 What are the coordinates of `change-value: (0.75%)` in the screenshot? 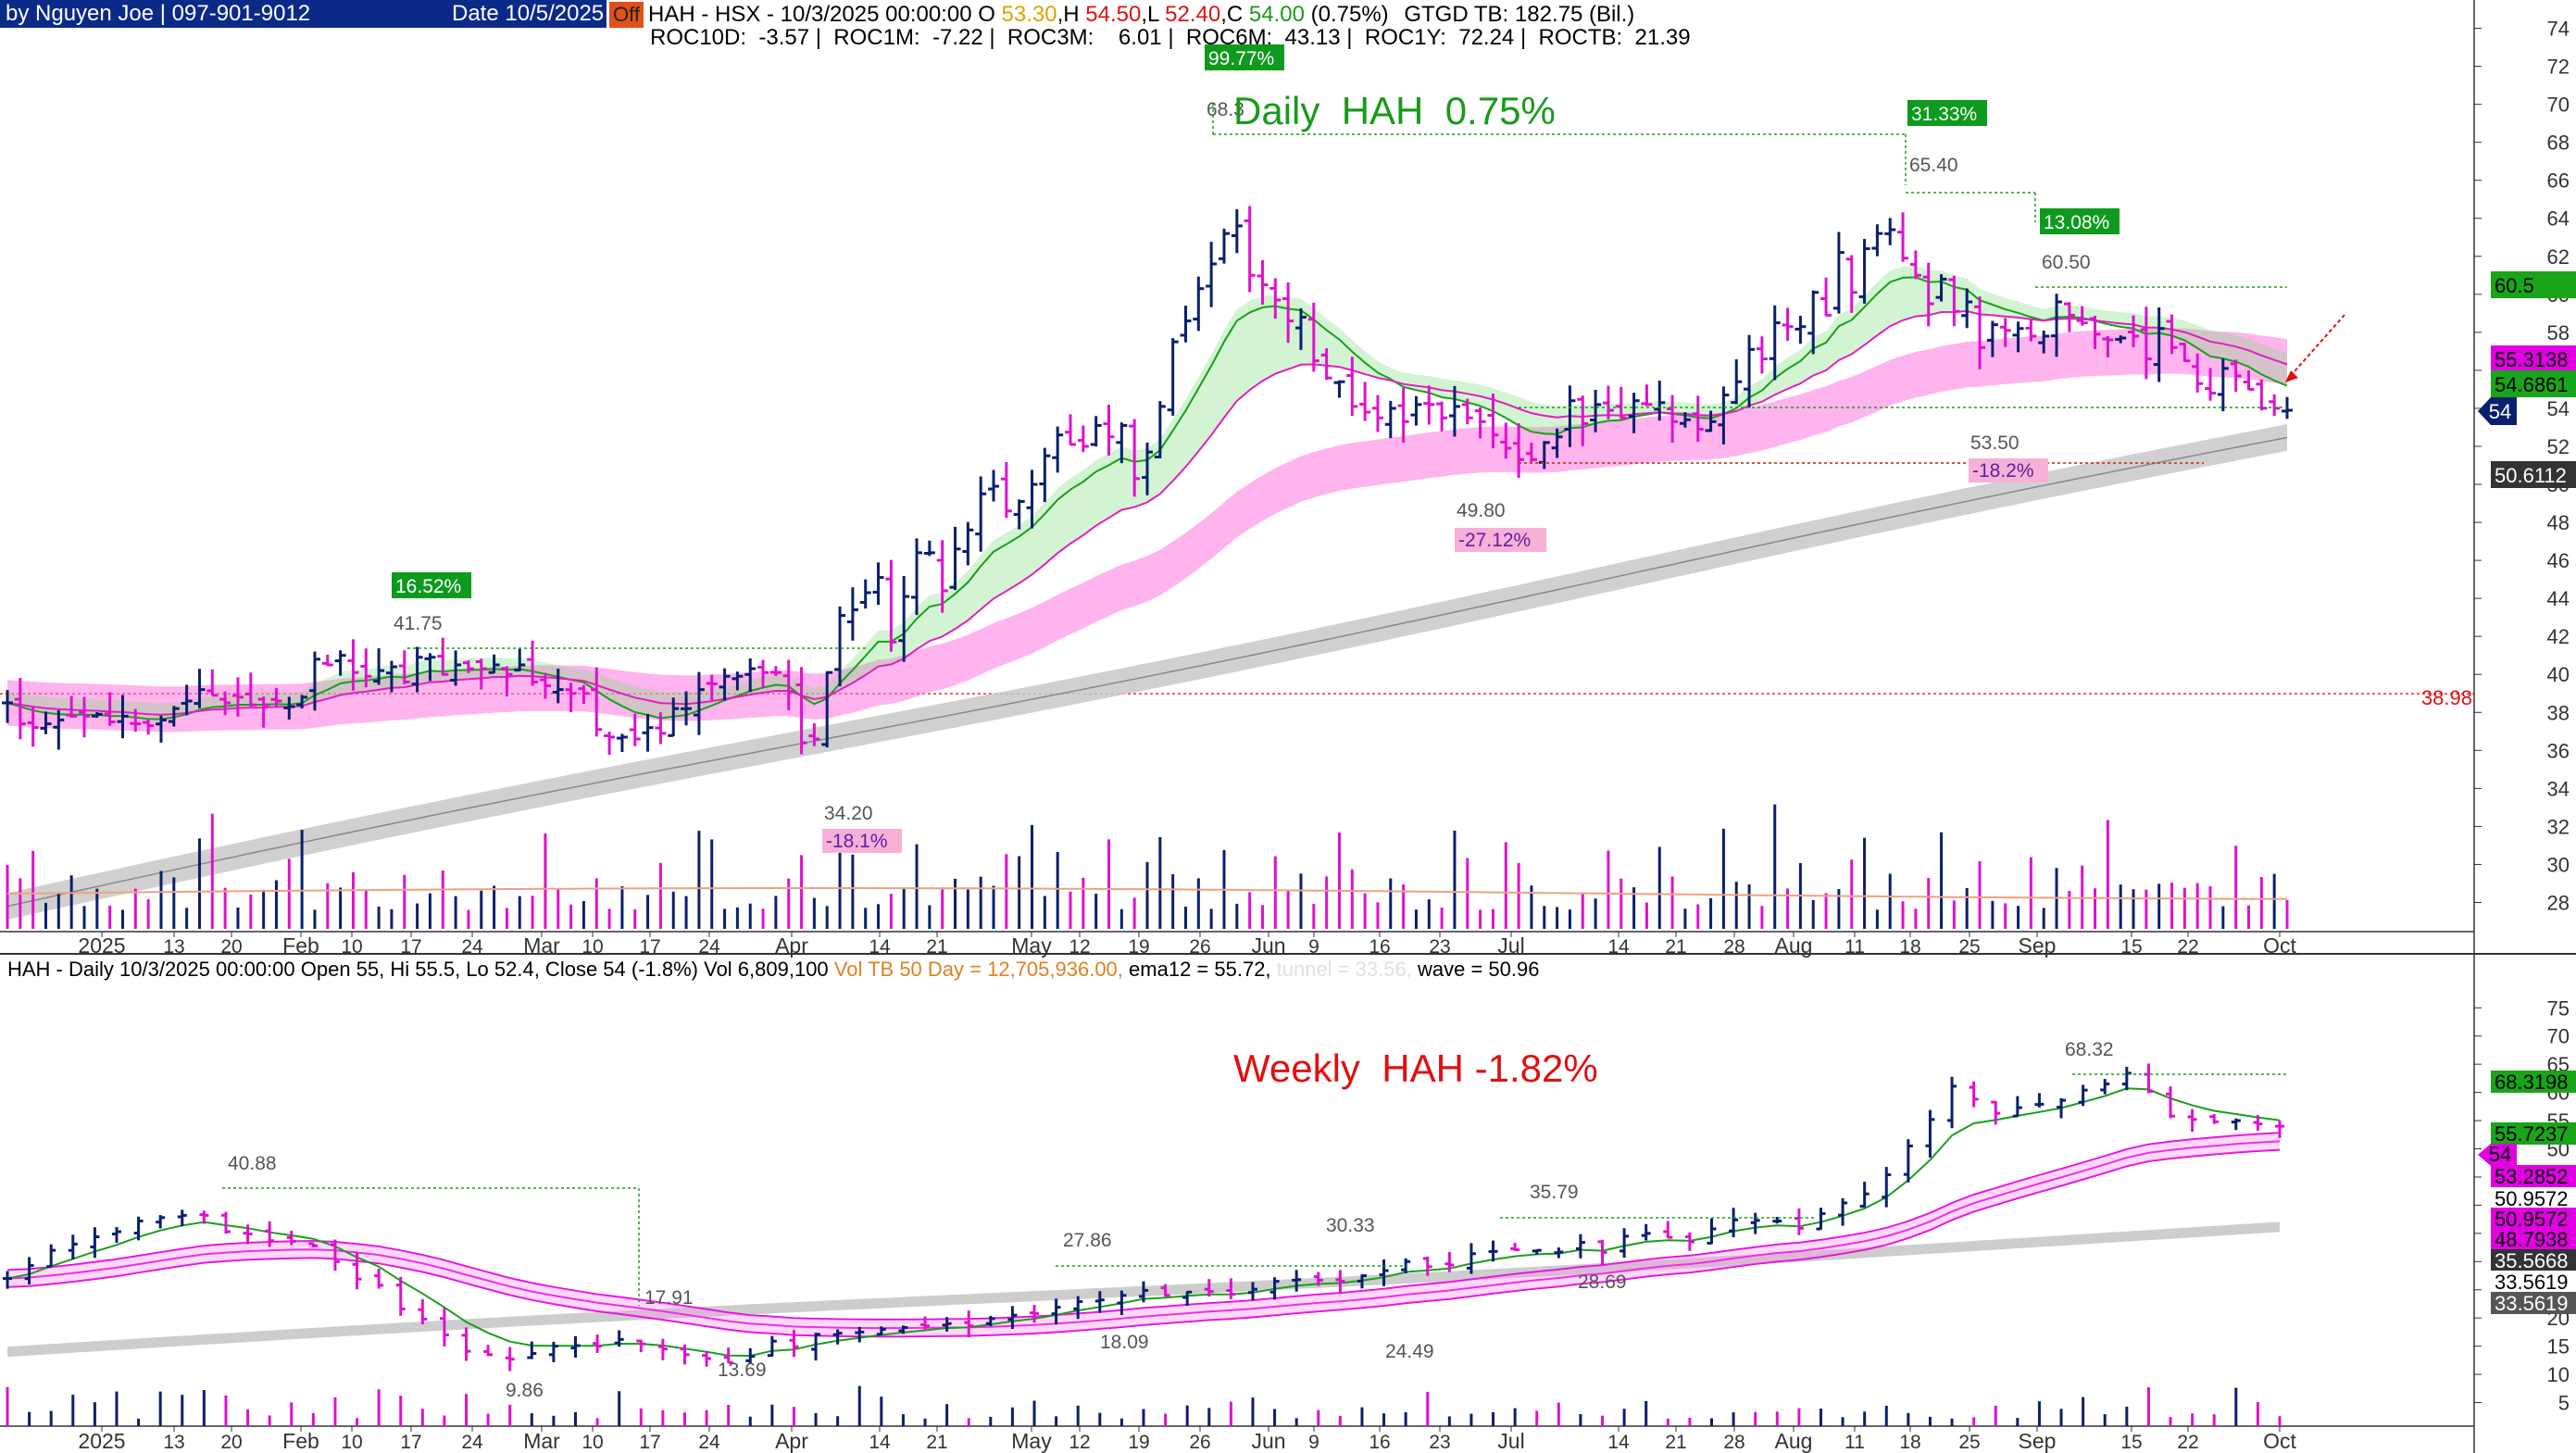 It's located at (1349, 14).